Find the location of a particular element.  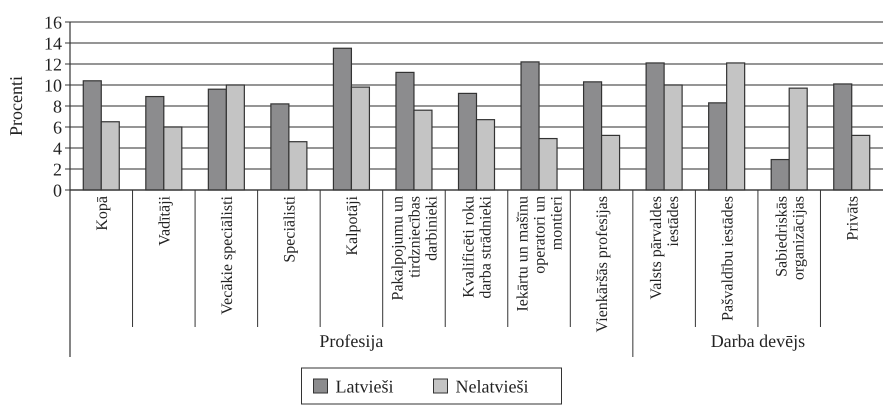

y-tick-label: 10 is located at coordinates (53, 85).